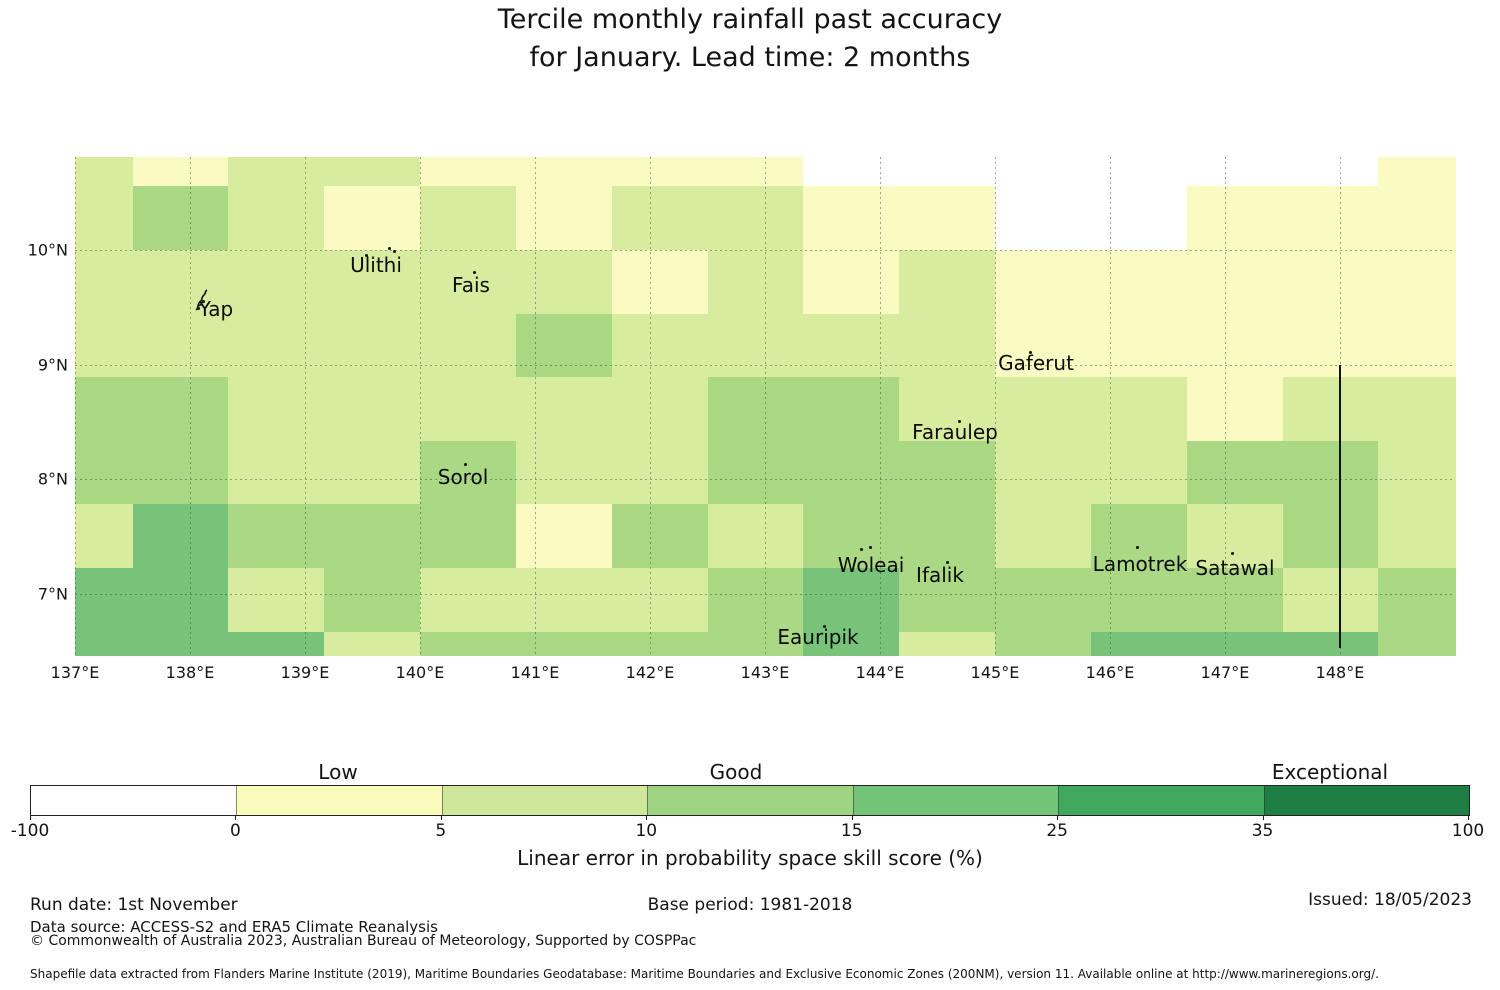  What do you see at coordinates (52, 593) in the screenshot?
I see `lat-tick-label: 7°N` at bounding box center [52, 593].